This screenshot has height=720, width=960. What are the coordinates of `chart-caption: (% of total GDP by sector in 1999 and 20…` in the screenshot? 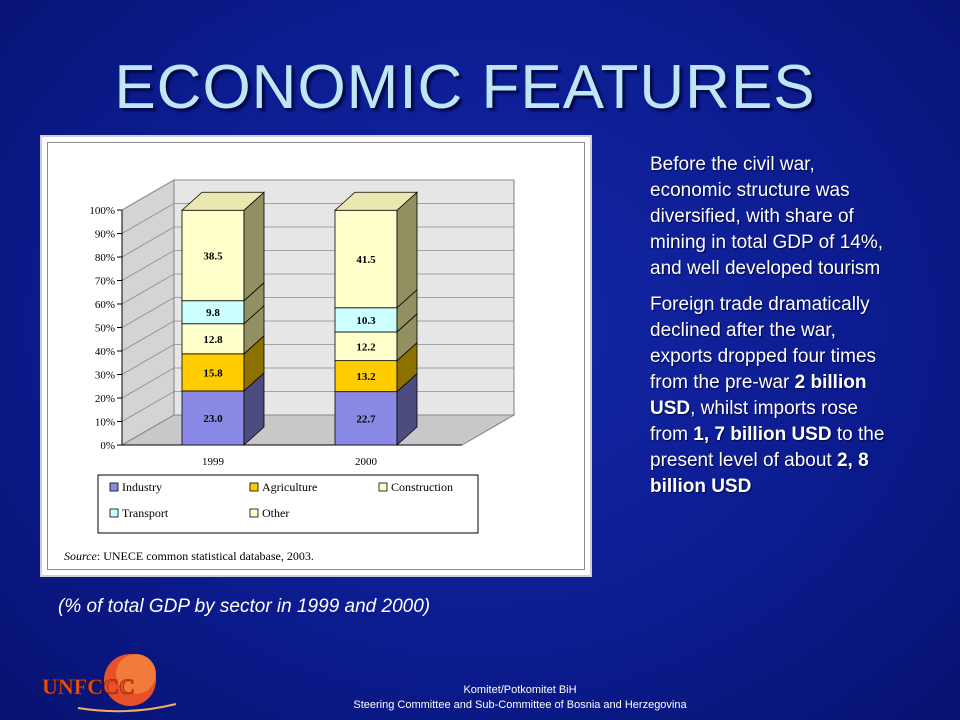 It's located at (244, 606).